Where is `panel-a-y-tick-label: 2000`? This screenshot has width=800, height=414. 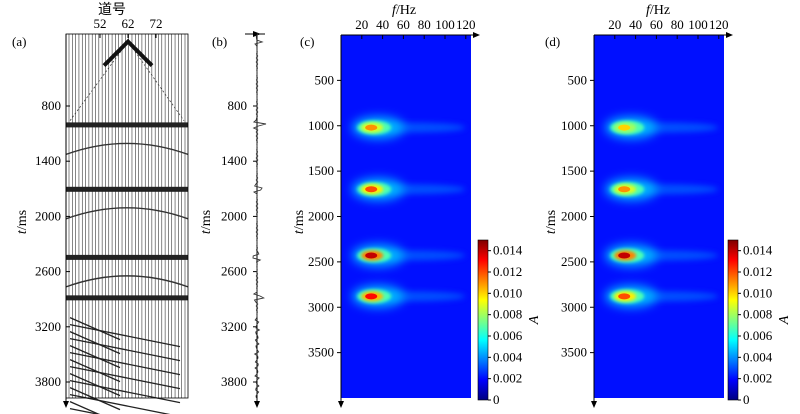
panel-a-y-tick-label: 2000 is located at coordinates (48, 215).